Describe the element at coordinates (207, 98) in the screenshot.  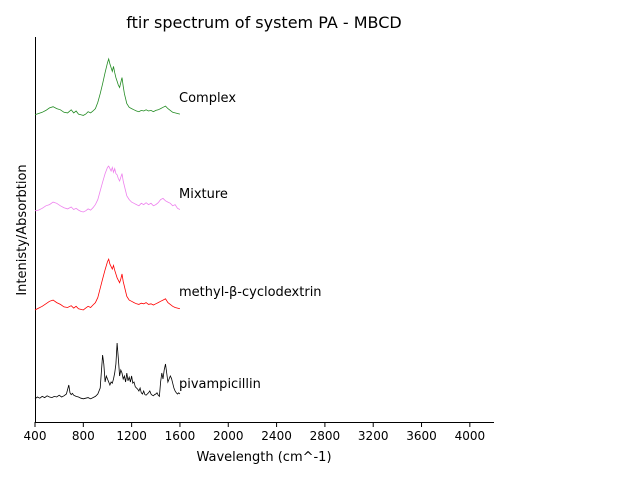
I see `series-label-3: Complex` at that location.